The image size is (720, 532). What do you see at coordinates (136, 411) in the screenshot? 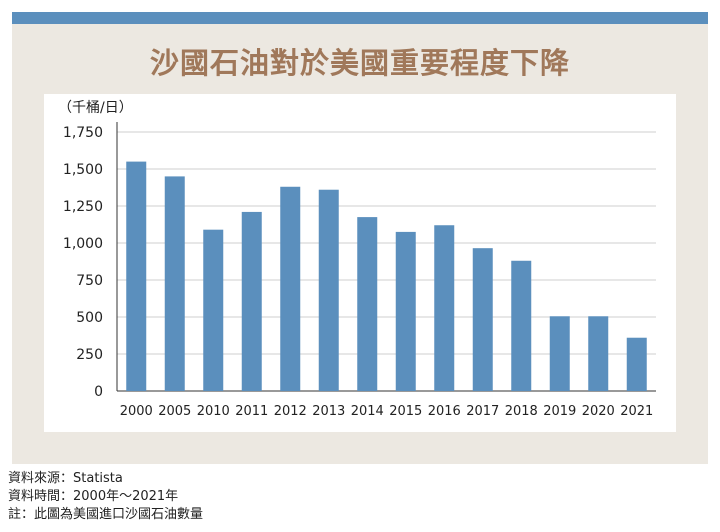
I see `x-tick-label: 2000` at bounding box center [136, 411].